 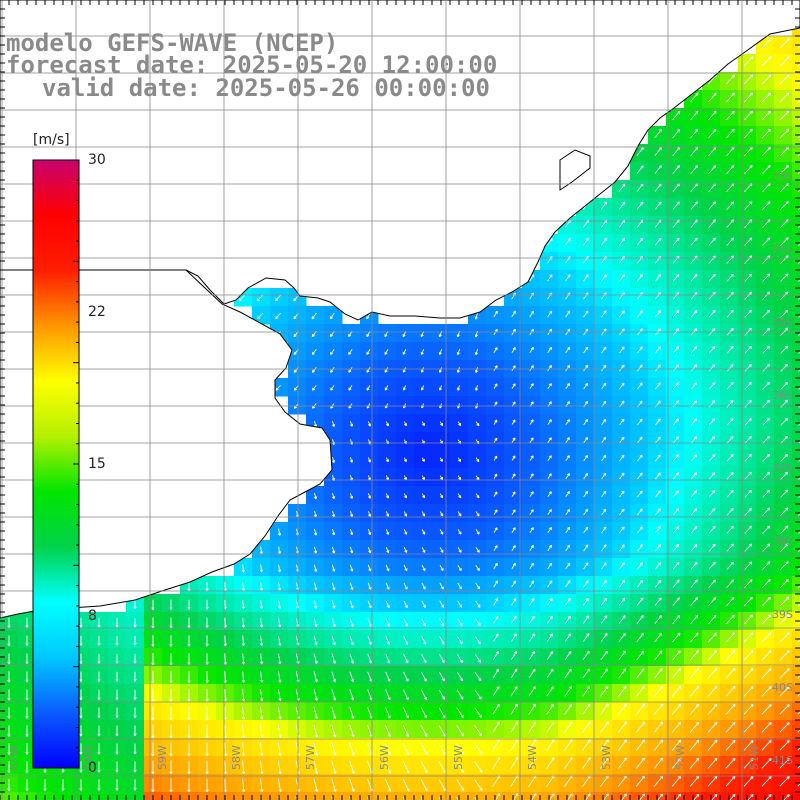 What do you see at coordinates (782, 249) in the screenshot?
I see `latitude-label: 34S` at bounding box center [782, 249].